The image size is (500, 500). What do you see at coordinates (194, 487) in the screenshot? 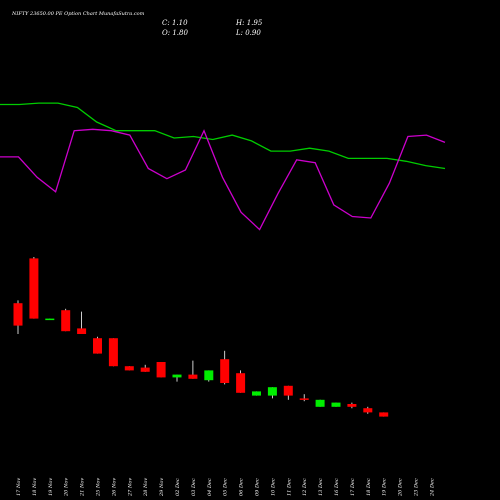
I see `x-tick-label: 03 Dec` at bounding box center [194, 487].